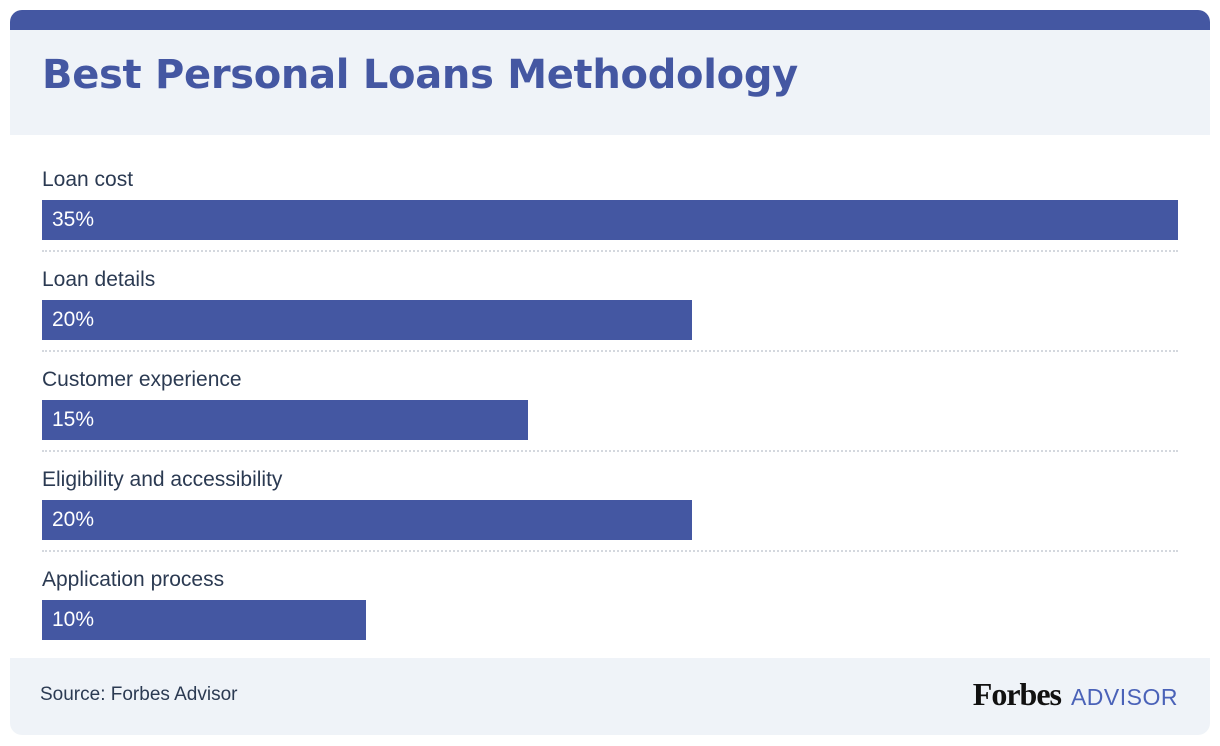  I want to click on forbes-advisor-logo: Forbes ADVISOR, so click(1075, 694).